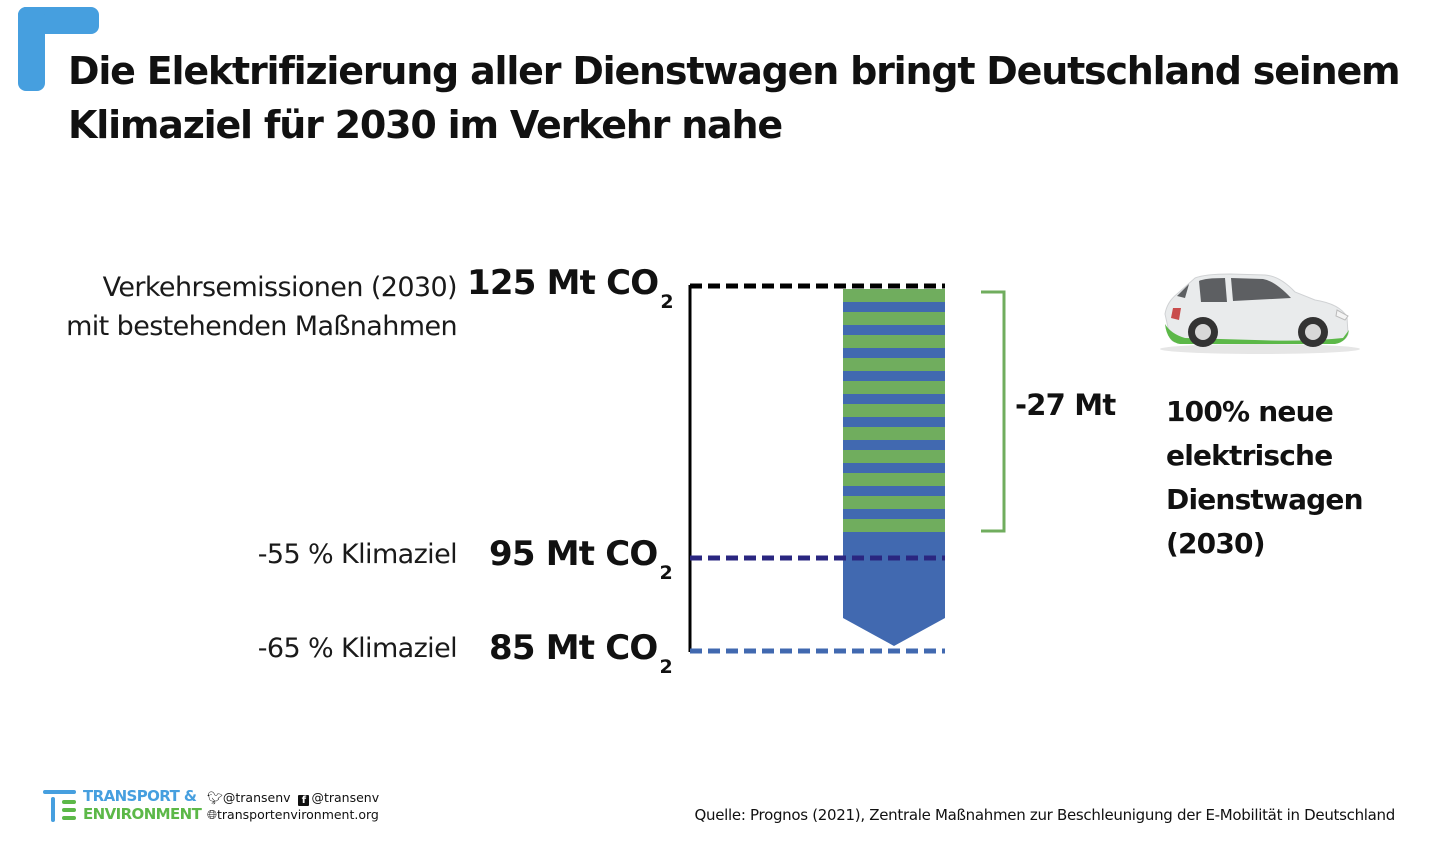  I want to click on twitter-handle: @transenv, so click(256, 797).